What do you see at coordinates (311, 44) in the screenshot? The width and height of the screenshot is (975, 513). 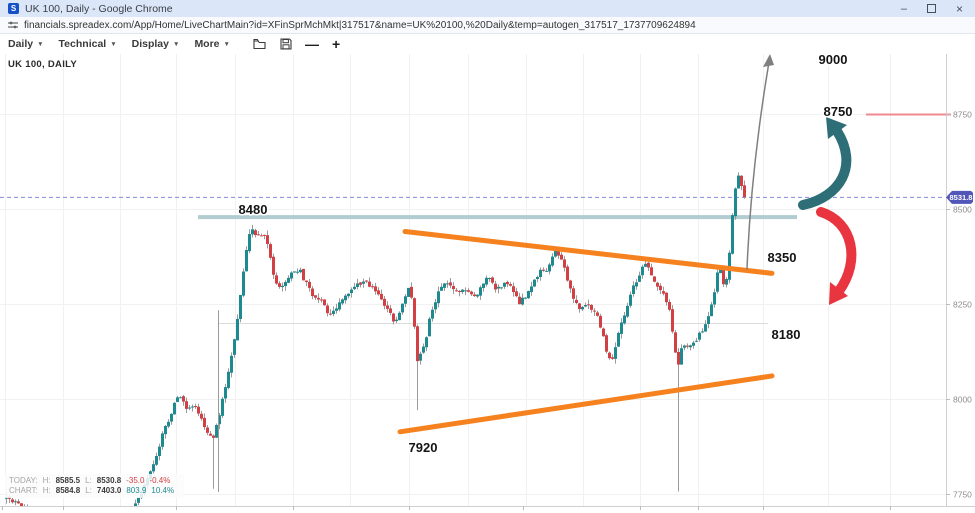 I see `zoom-out-icon: —` at bounding box center [311, 44].